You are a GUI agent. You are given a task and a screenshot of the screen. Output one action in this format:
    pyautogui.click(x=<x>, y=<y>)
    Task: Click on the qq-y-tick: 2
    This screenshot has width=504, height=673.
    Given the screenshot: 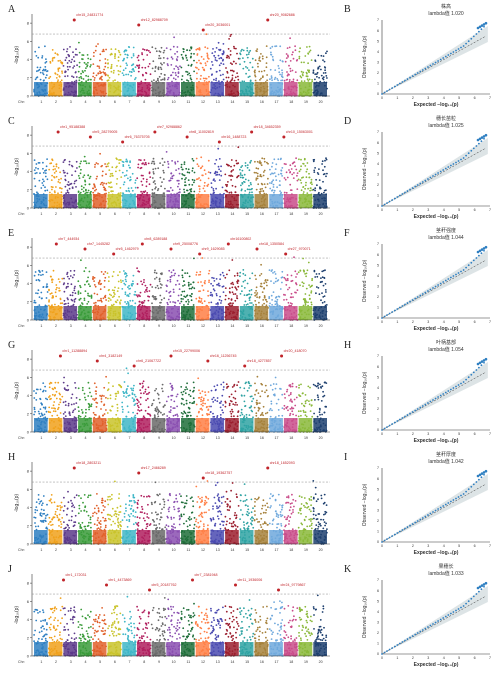 What is the action you would take?
    pyautogui.click(x=378, y=73)
    